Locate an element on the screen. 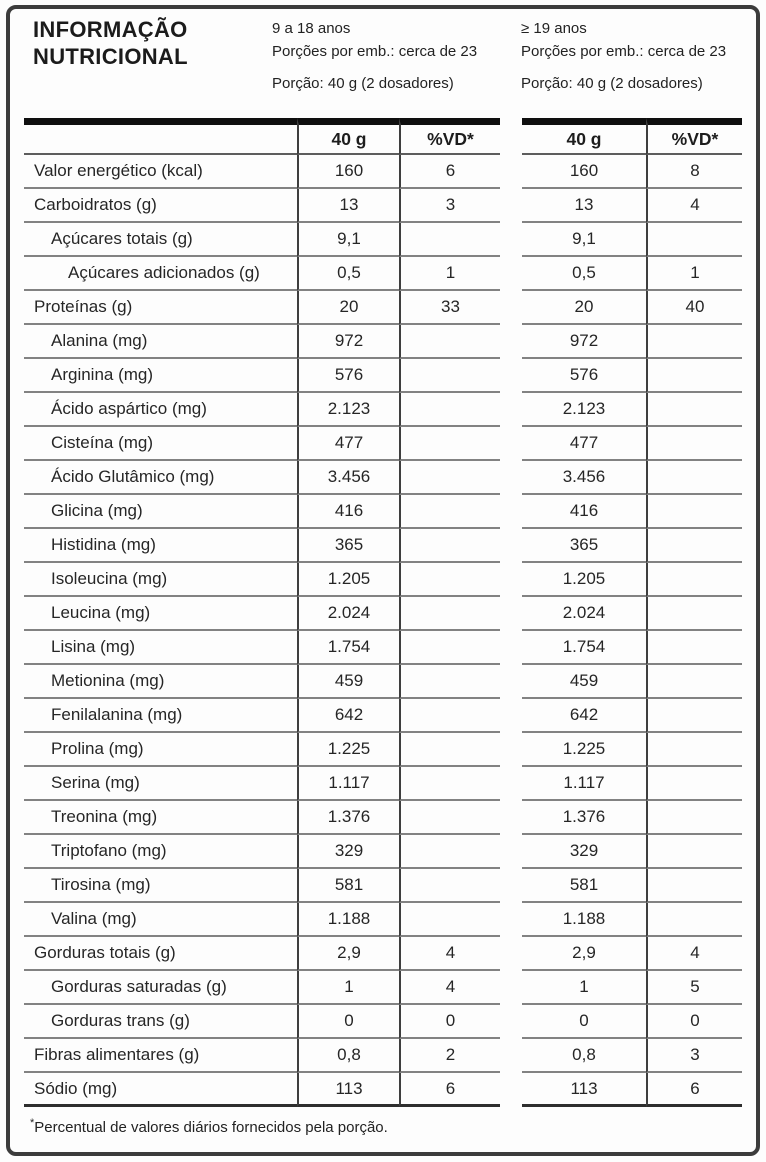 This screenshot has width=766, height=1162. value-amount-19plus: 2.024 is located at coordinates (584, 614).